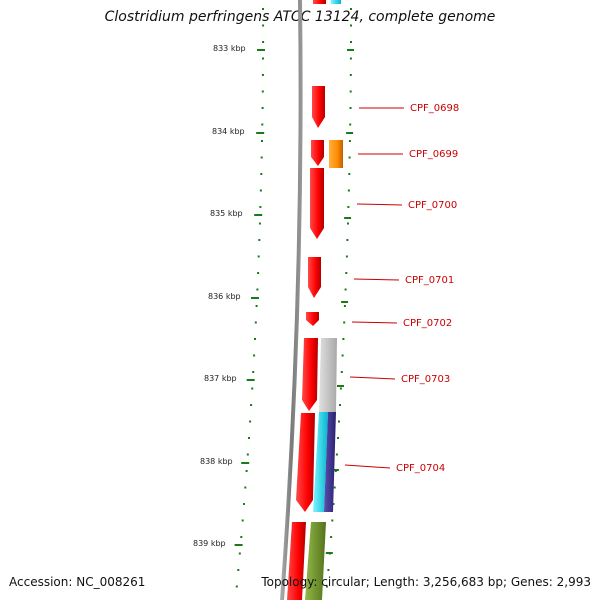 This screenshot has height=600, width=600. What do you see at coordinates (77, 582) in the screenshot?
I see `accession-info: Accession: NC_008261` at bounding box center [77, 582].